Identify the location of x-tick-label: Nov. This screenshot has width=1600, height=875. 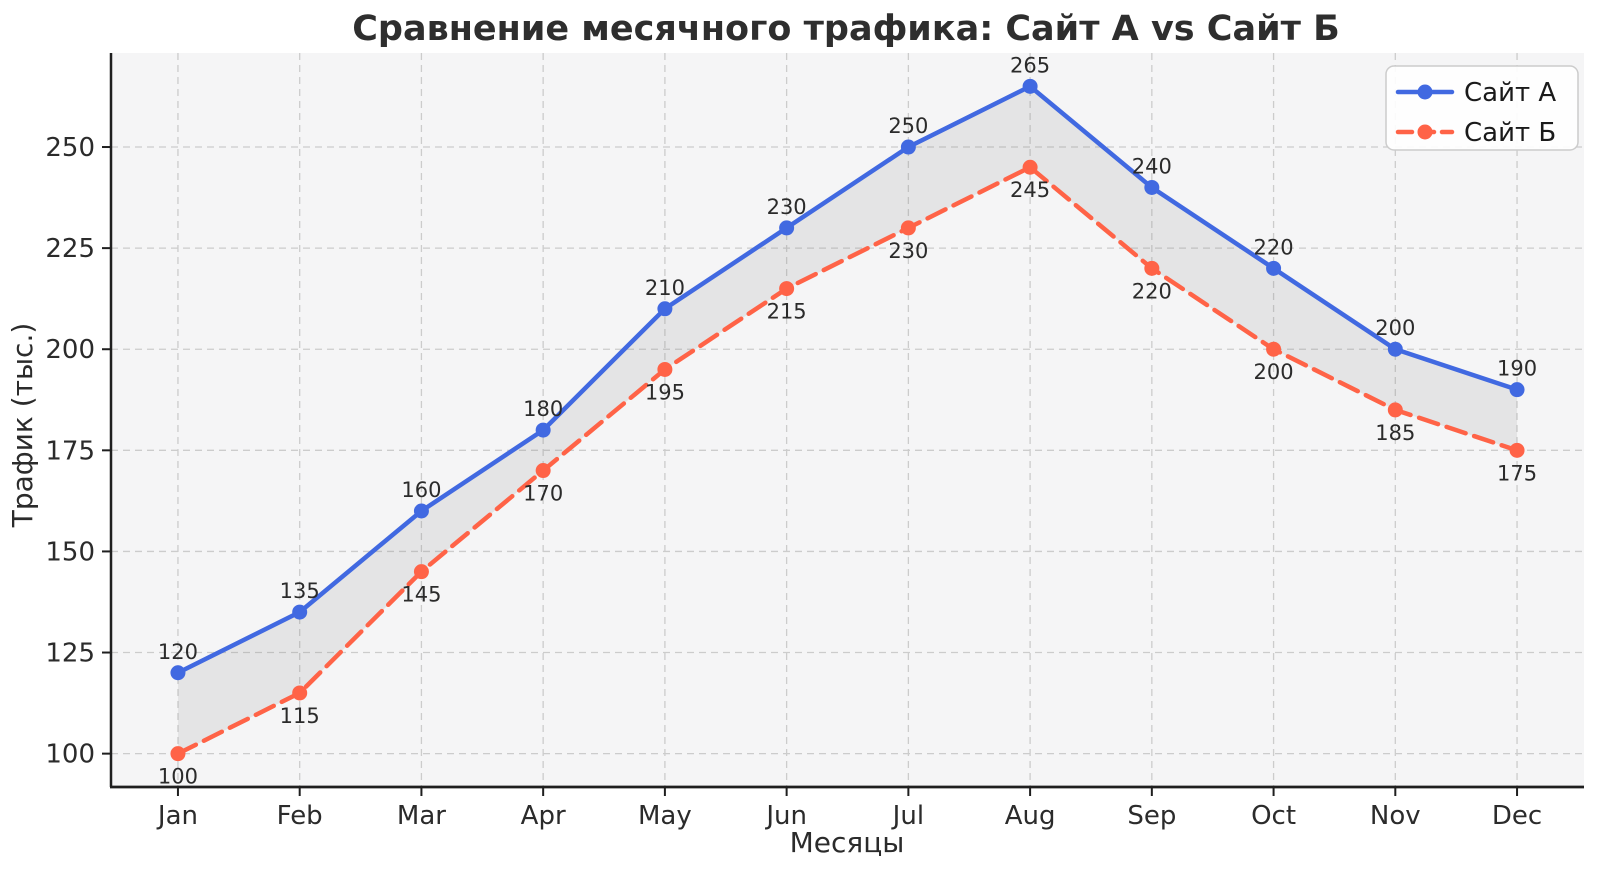
(1395, 816).